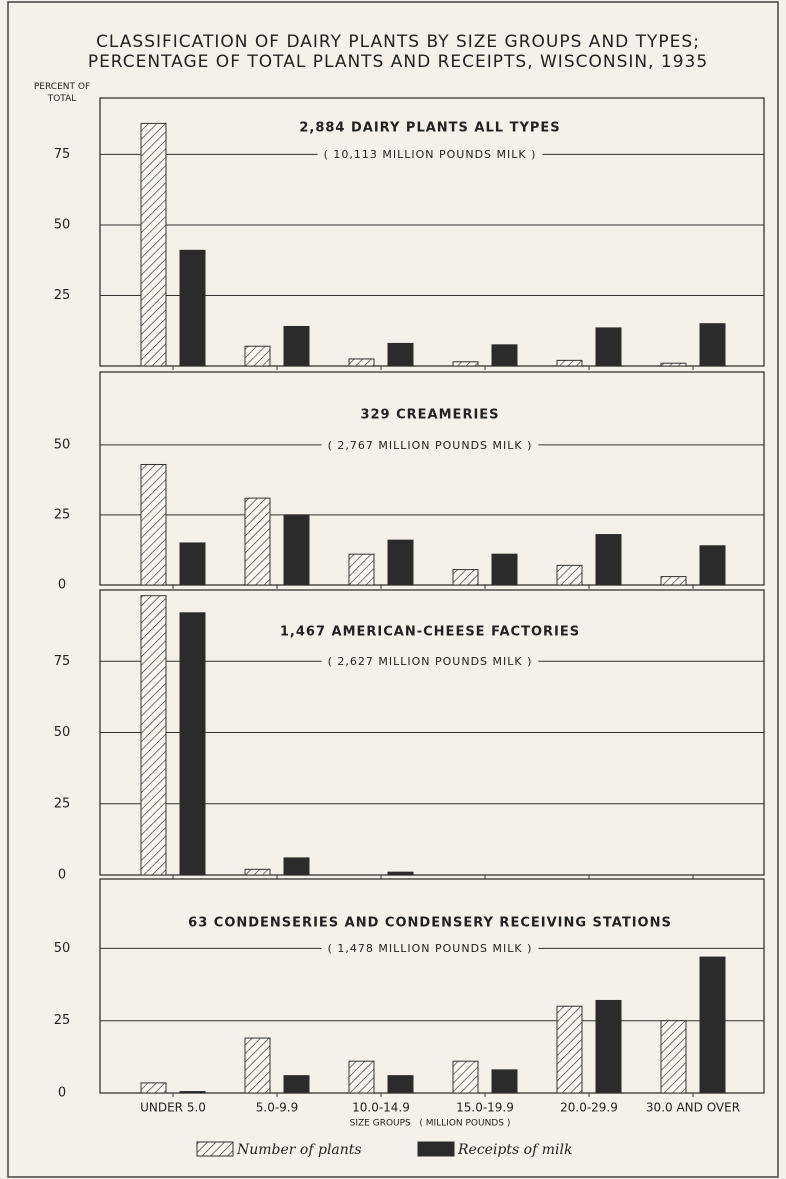  What do you see at coordinates (299, 1150) in the screenshot?
I see `legend-label: Number of plants` at bounding box center [299, 1150].